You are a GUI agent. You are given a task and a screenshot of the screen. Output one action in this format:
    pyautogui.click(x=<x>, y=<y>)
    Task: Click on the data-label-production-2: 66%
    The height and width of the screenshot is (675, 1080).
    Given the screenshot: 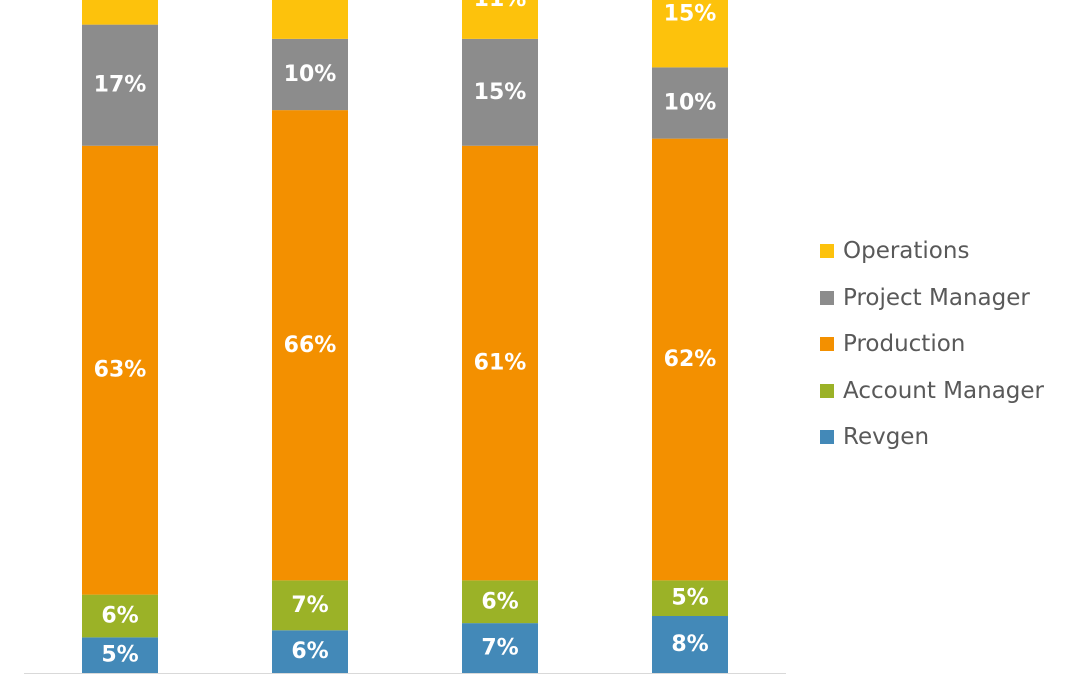 What is the action you would take?
    pyautogui.click(x=310, y=345)
    